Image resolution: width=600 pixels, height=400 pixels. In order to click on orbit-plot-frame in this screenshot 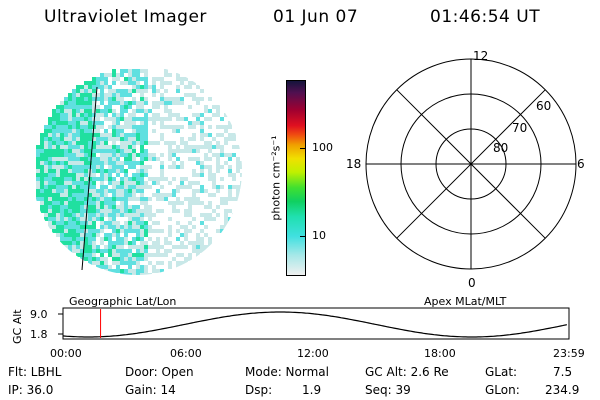, I will do `click(316, 323)`.